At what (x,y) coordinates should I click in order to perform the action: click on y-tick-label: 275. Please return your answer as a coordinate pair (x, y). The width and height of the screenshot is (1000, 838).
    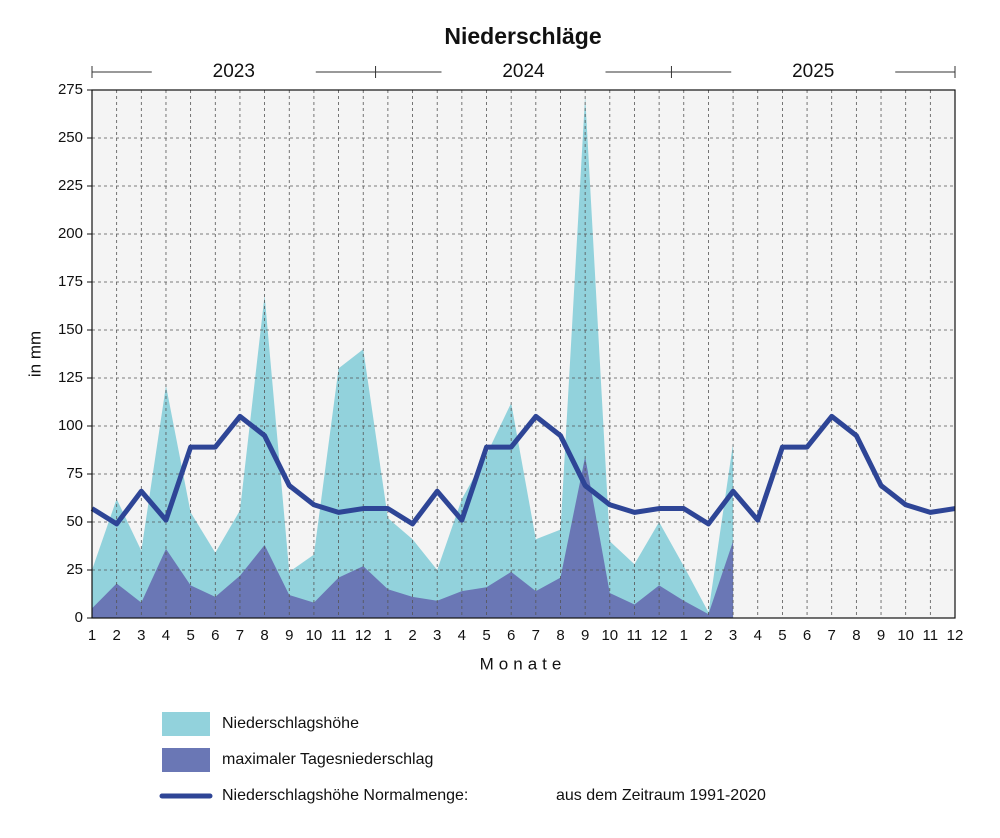
    Looking at the image, I should click on (70, 89).